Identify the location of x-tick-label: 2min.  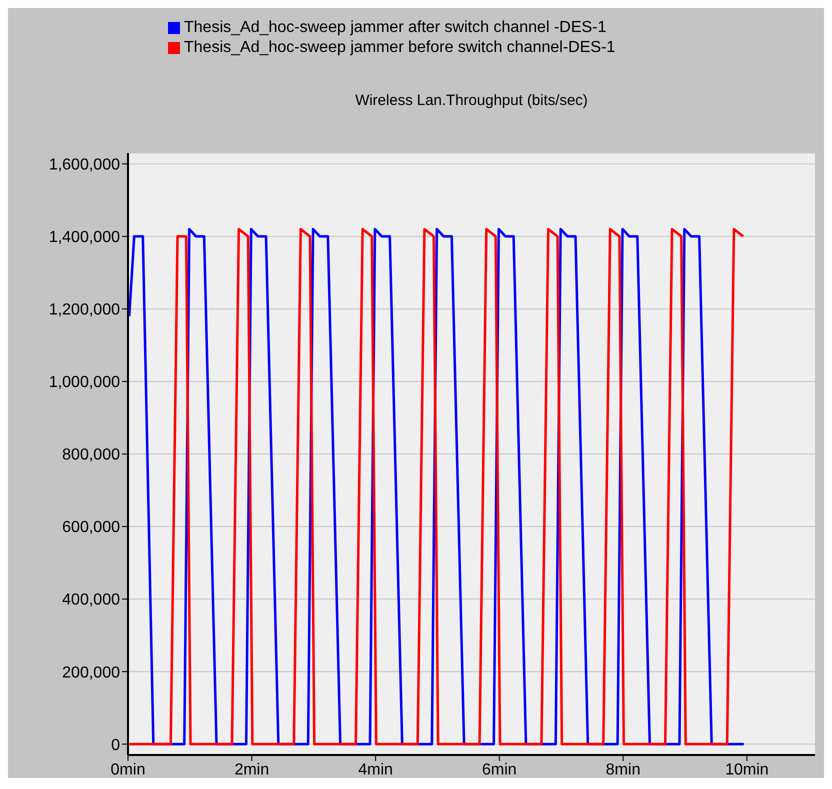
(252, 769).